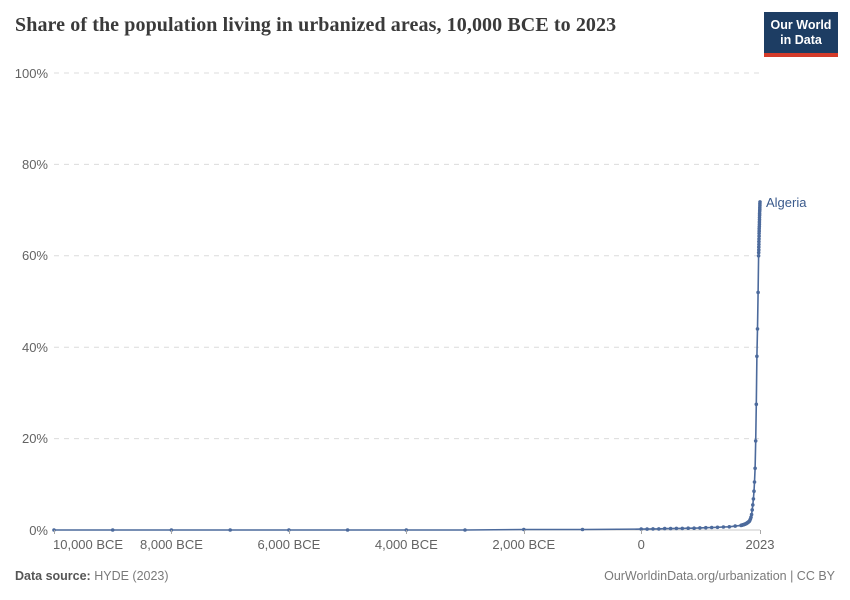 The width and height of the screenshot is (850, 600). I want to click on data-source-note: Data source: HYDE (2023), so click(92, 576).